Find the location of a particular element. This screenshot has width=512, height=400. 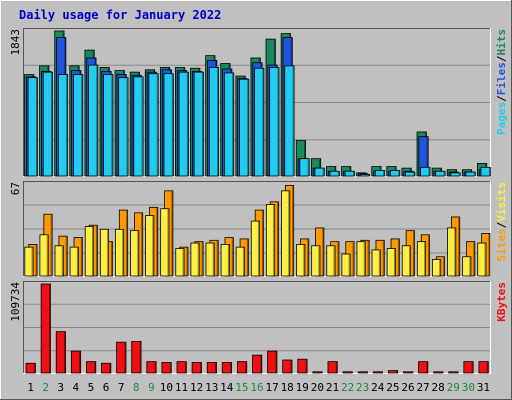

x-tick-label: 22 is located at coordinates (347, 387).